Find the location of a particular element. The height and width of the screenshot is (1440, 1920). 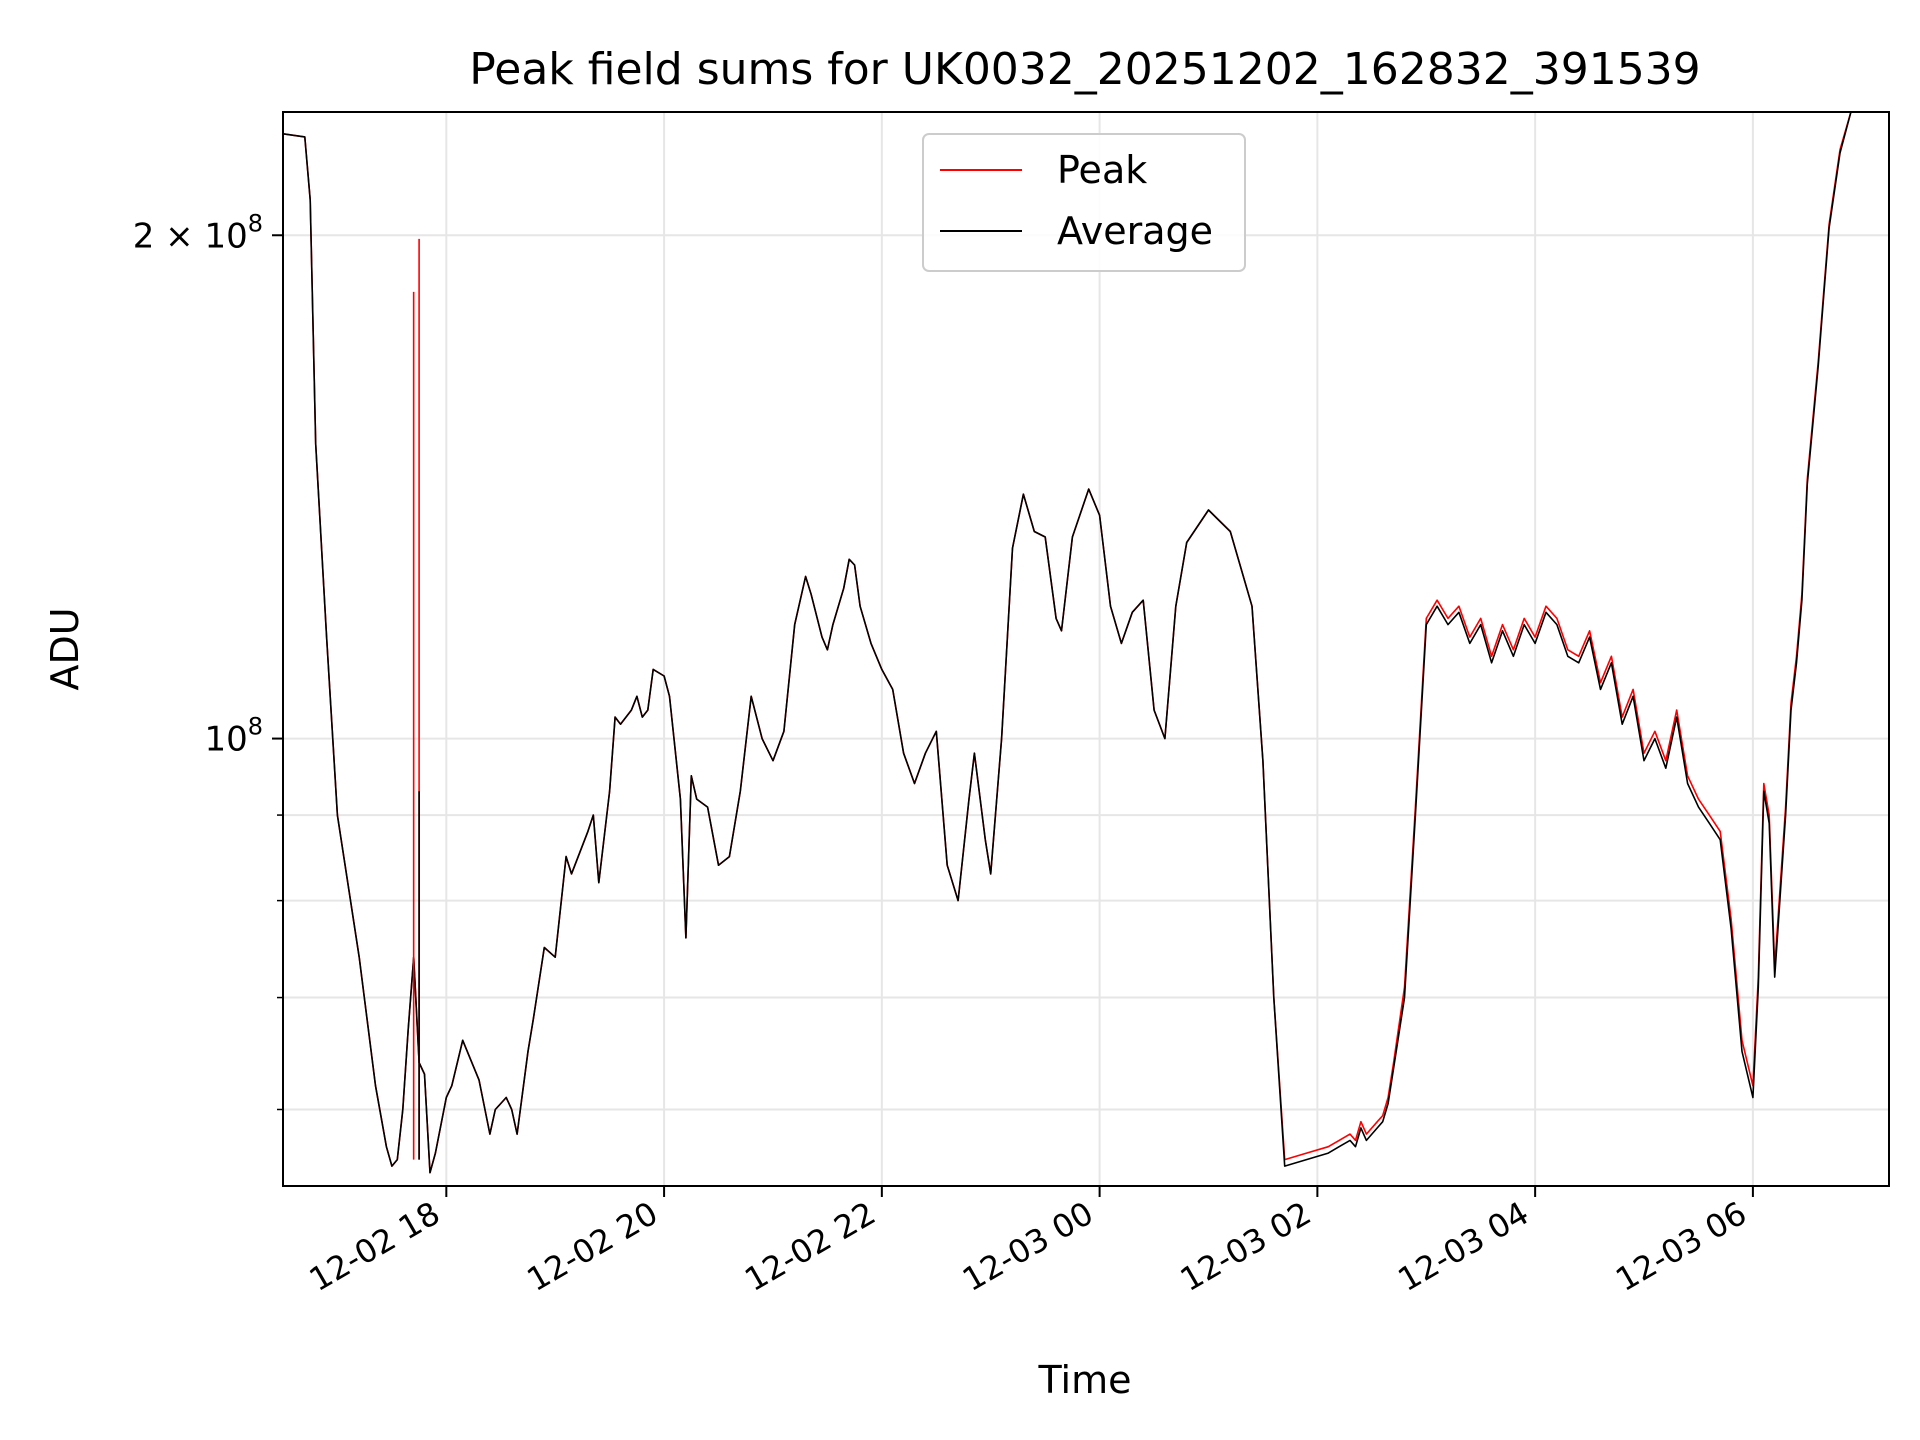

legend-box is located at coordinates (1084, 202).